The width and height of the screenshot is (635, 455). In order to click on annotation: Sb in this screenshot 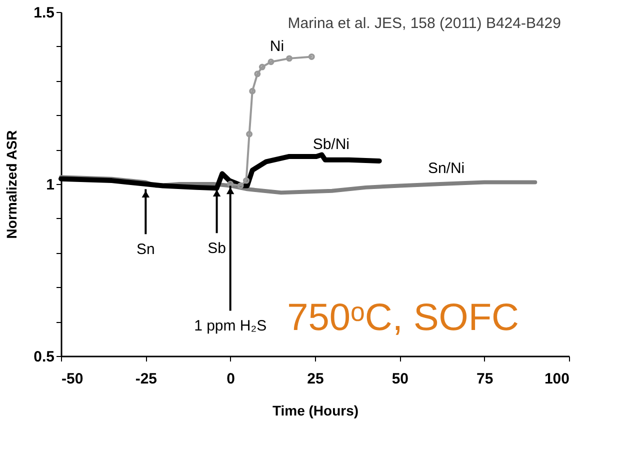, I will do `click(217, 249)`.